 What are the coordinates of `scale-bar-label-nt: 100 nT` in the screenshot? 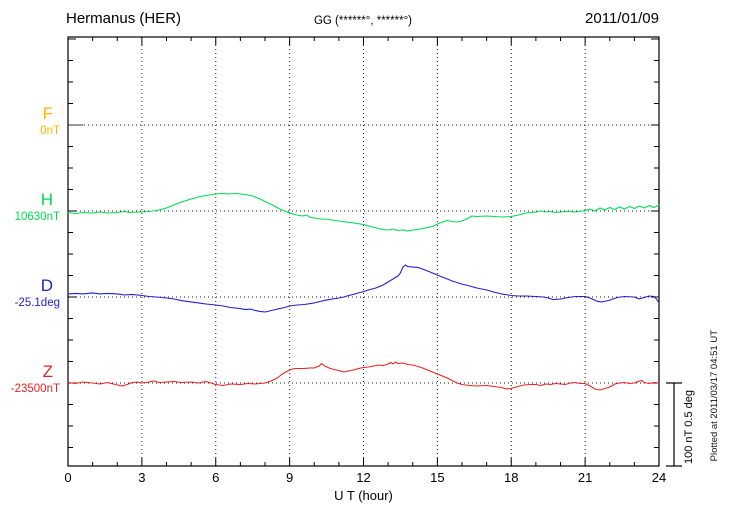 It's located at (689, 447).